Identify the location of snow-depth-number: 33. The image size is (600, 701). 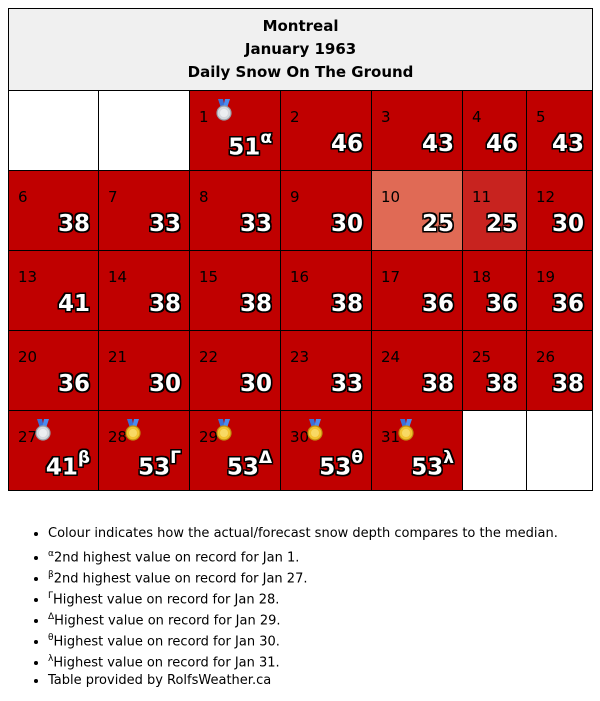
(164, 224).